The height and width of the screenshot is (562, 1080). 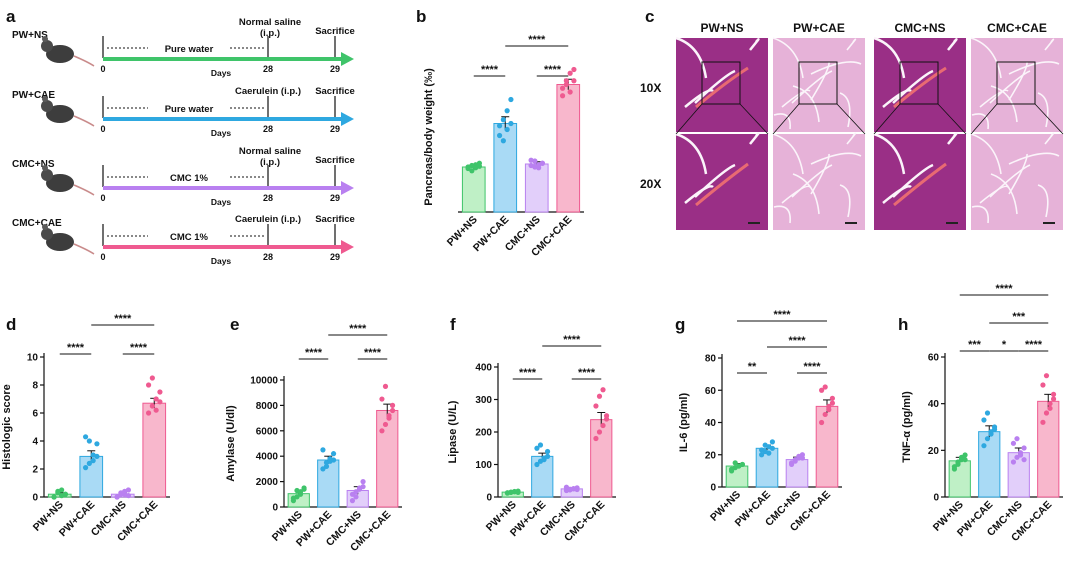 What do you see at coordinates (102, 198) in the screenshot?
I see `day-0-label: 0` at bounding box center [102, 198].